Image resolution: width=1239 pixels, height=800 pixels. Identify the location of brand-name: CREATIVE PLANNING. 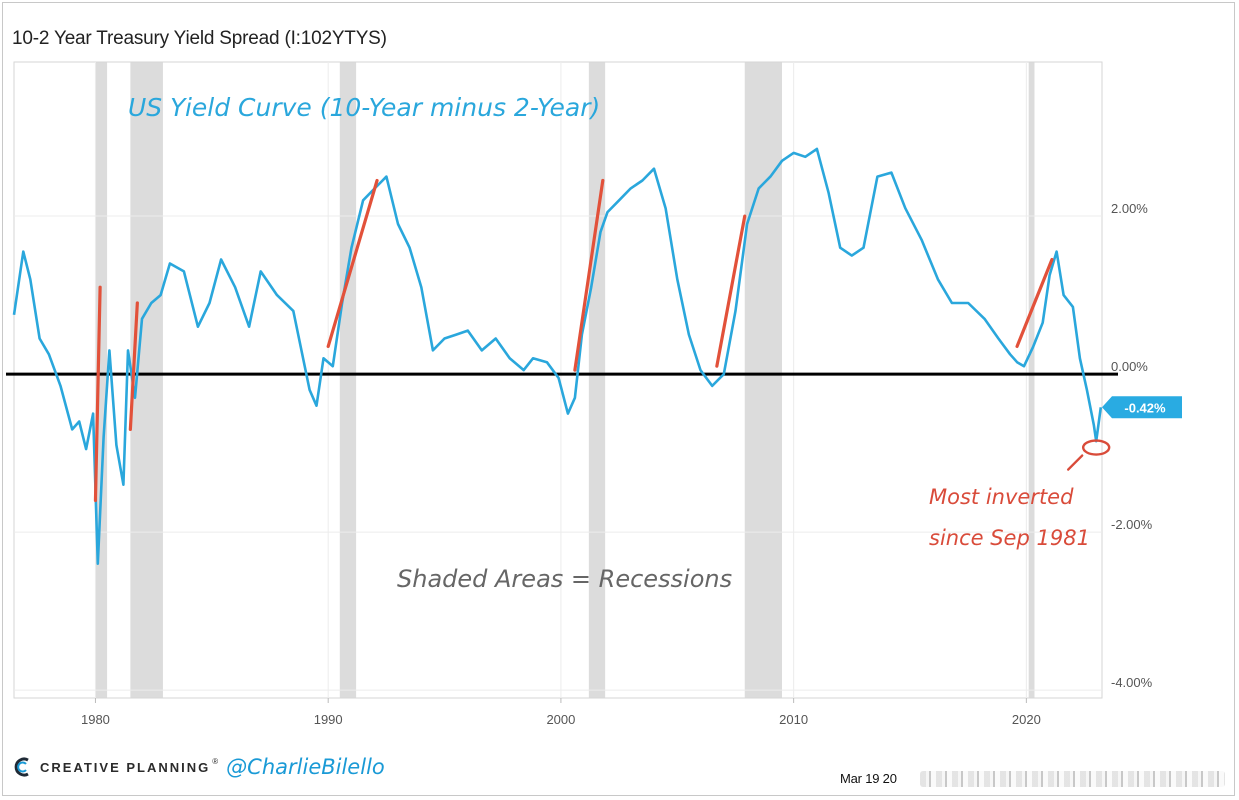
(125, 767).